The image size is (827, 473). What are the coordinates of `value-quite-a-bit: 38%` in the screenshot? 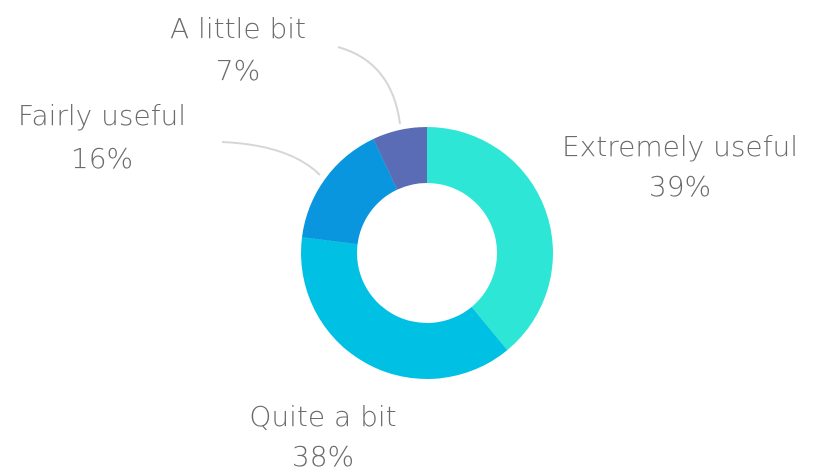 It's located at (323, 456).